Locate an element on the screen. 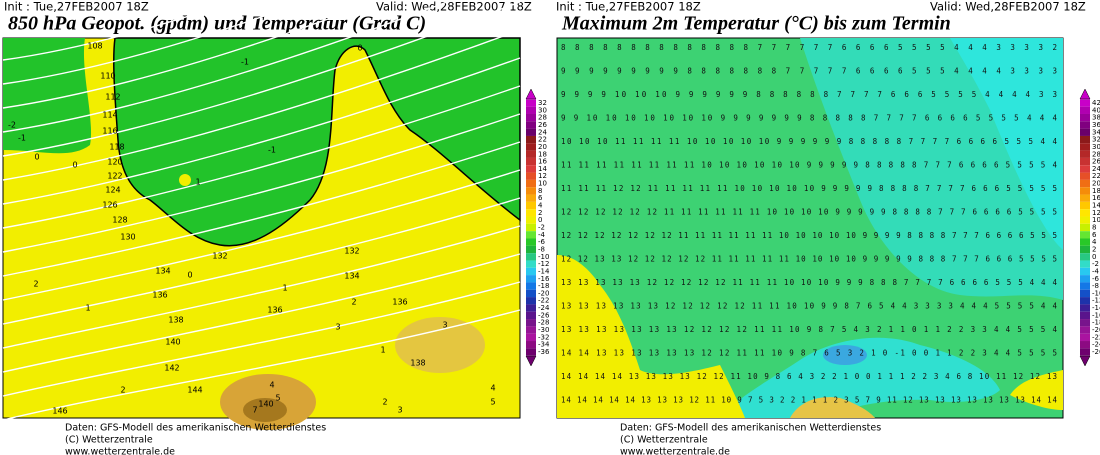 The image size is (1100, 455). colorbar-label: 8 is located at coordinates (1094, 228).